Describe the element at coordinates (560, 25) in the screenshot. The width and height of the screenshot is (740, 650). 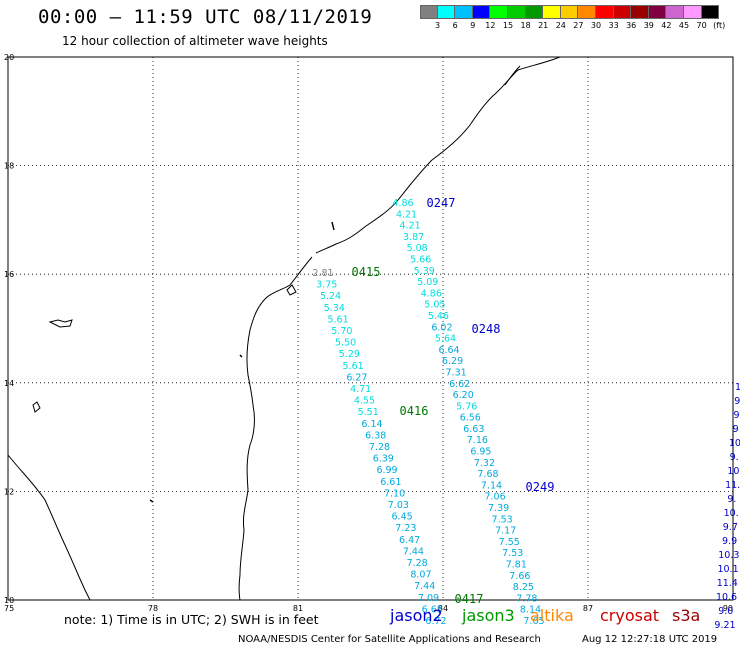
I see `colorbar-label: 24` at that location.